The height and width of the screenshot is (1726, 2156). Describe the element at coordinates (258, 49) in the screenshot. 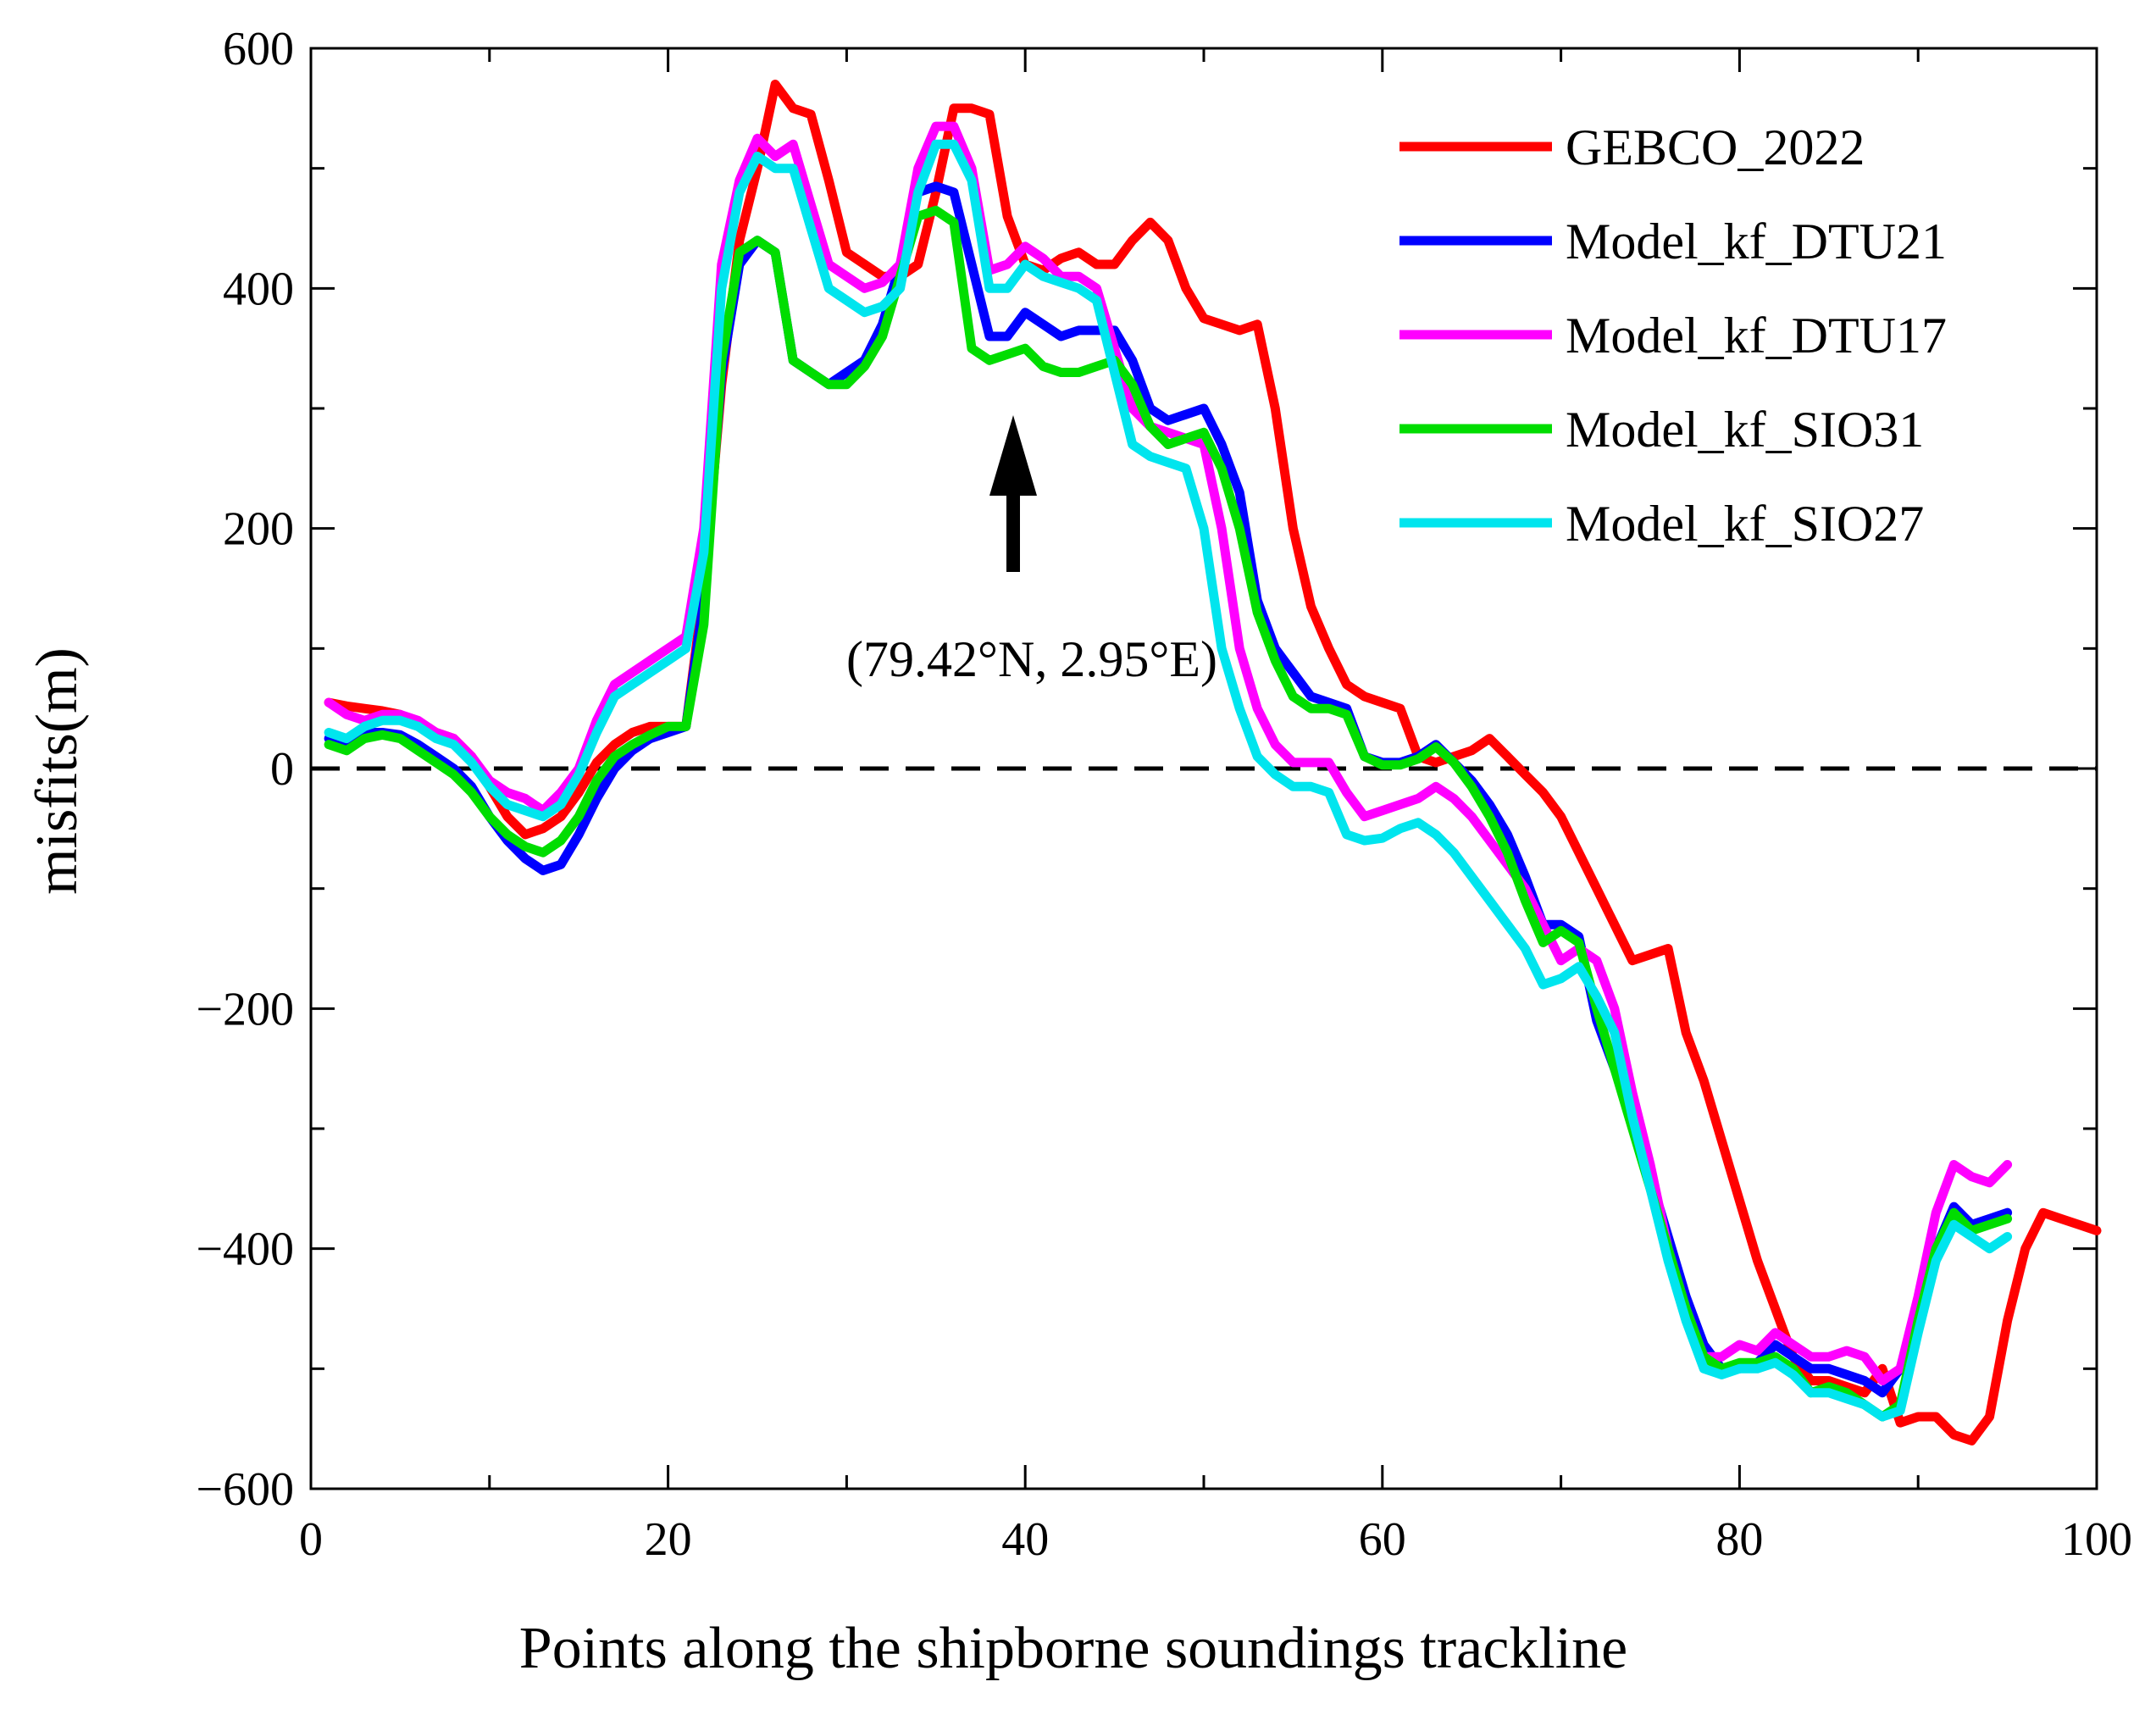

I see `y-tick-label: 600` at that location.